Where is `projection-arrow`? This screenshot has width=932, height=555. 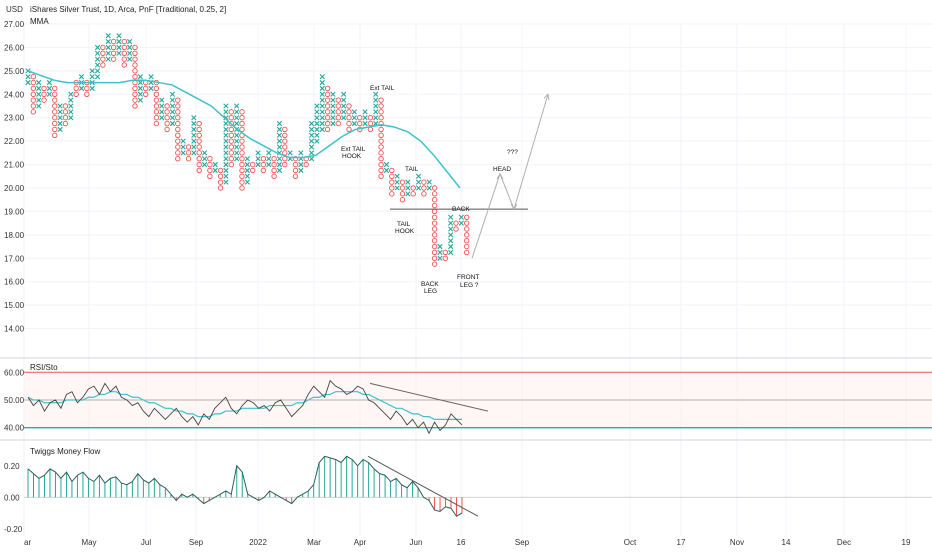
projection-arrow is located at coordinates (514, 207).